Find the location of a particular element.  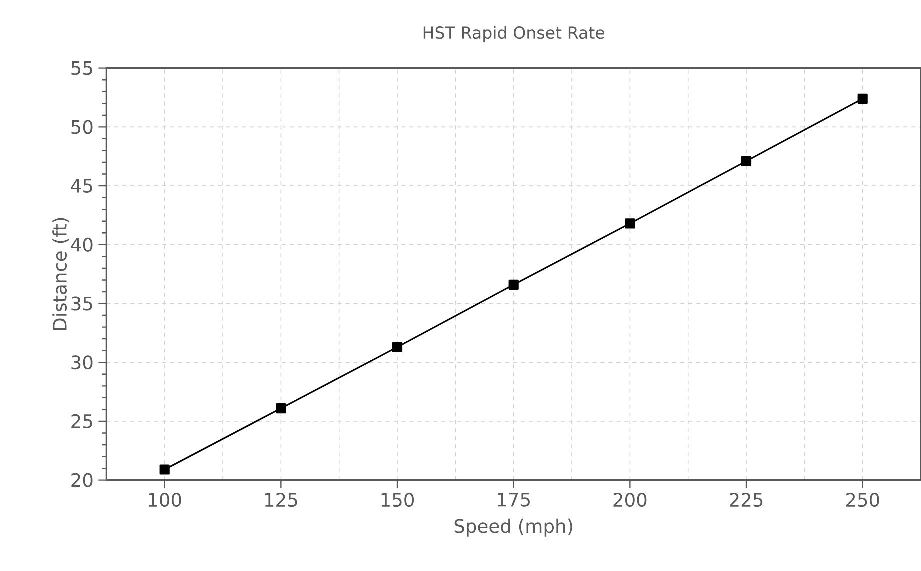

y-tick-label: 40 is located at coordinates (82, 245).